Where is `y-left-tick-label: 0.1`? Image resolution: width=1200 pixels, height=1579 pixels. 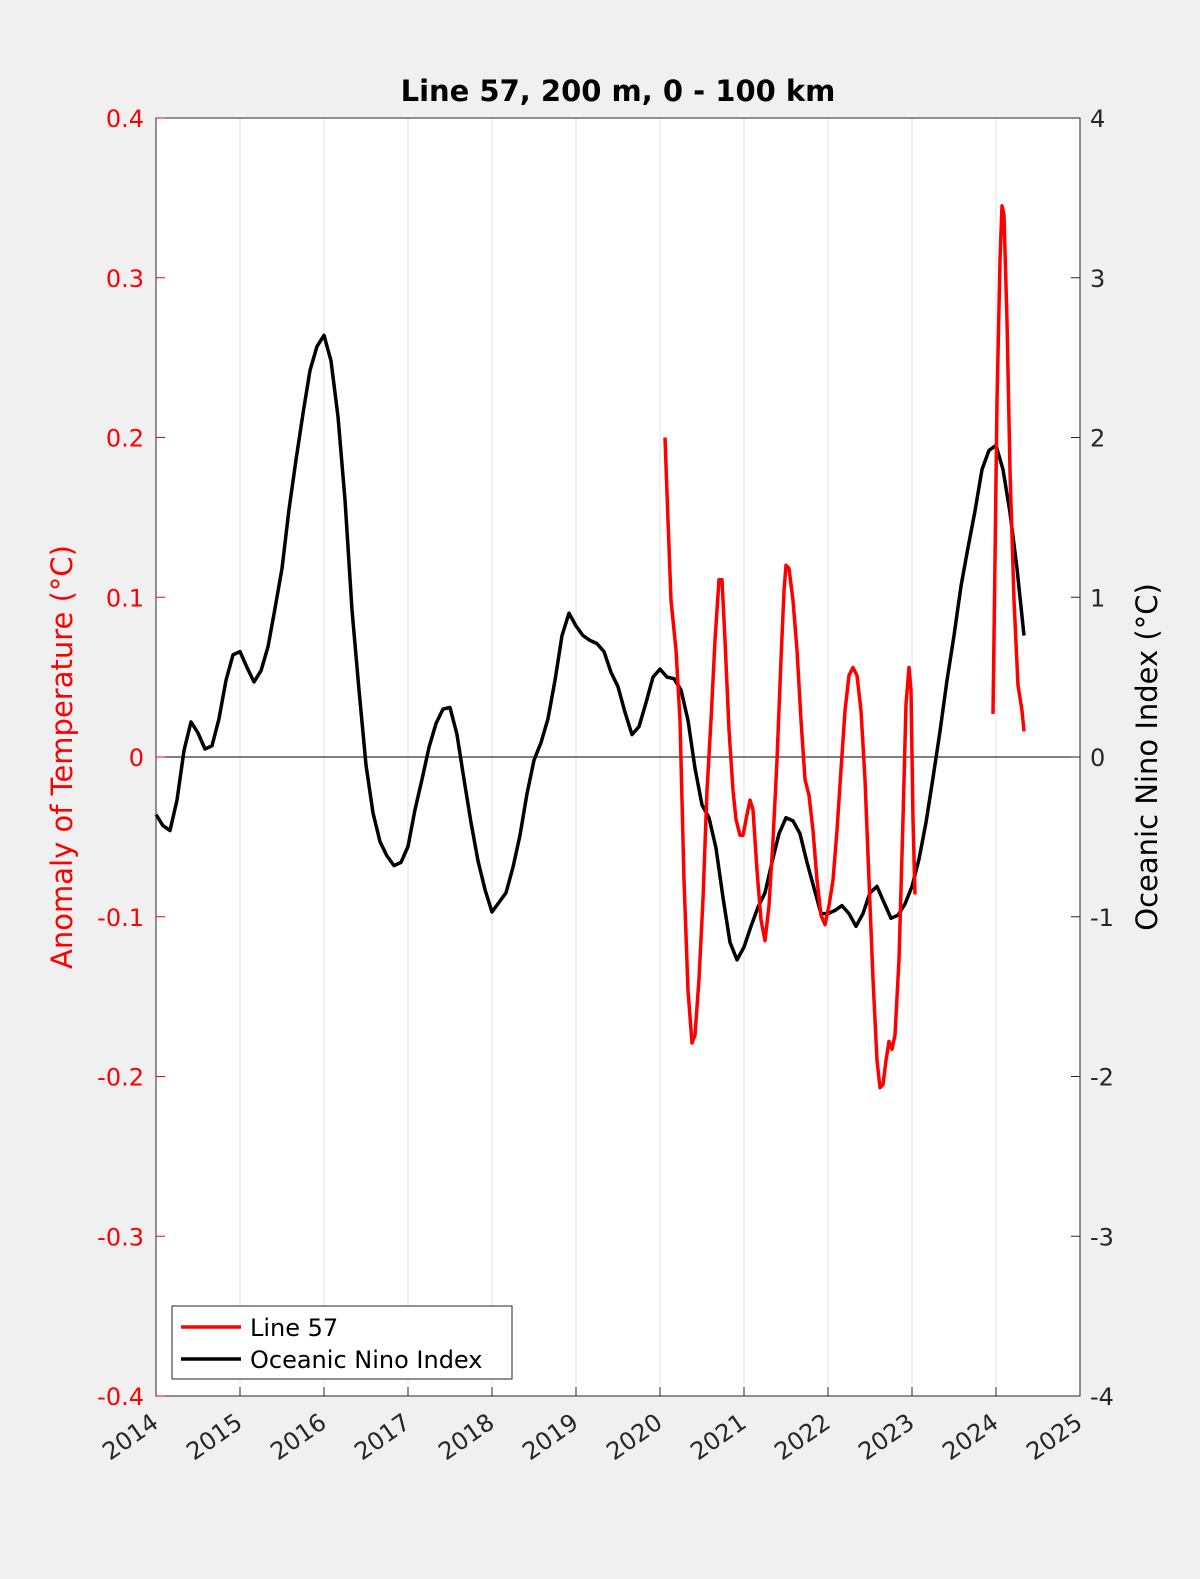 y-left-tick-label: 0.1 is located at coordinates (125, 598).